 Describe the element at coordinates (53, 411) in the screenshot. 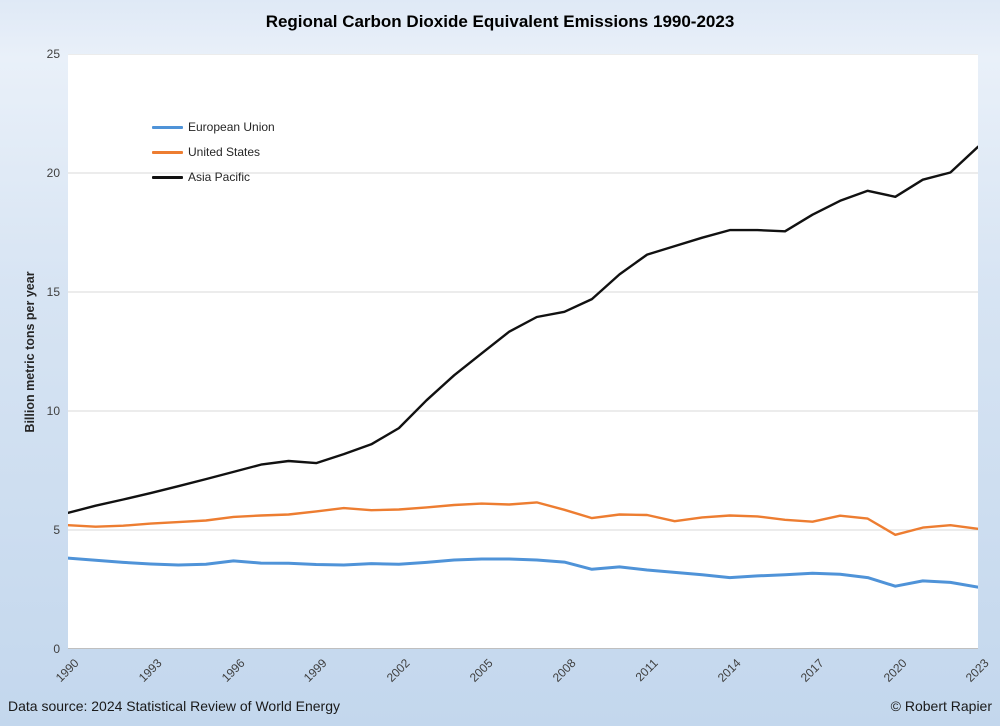

I see `y-tick-label: 10` at that location.